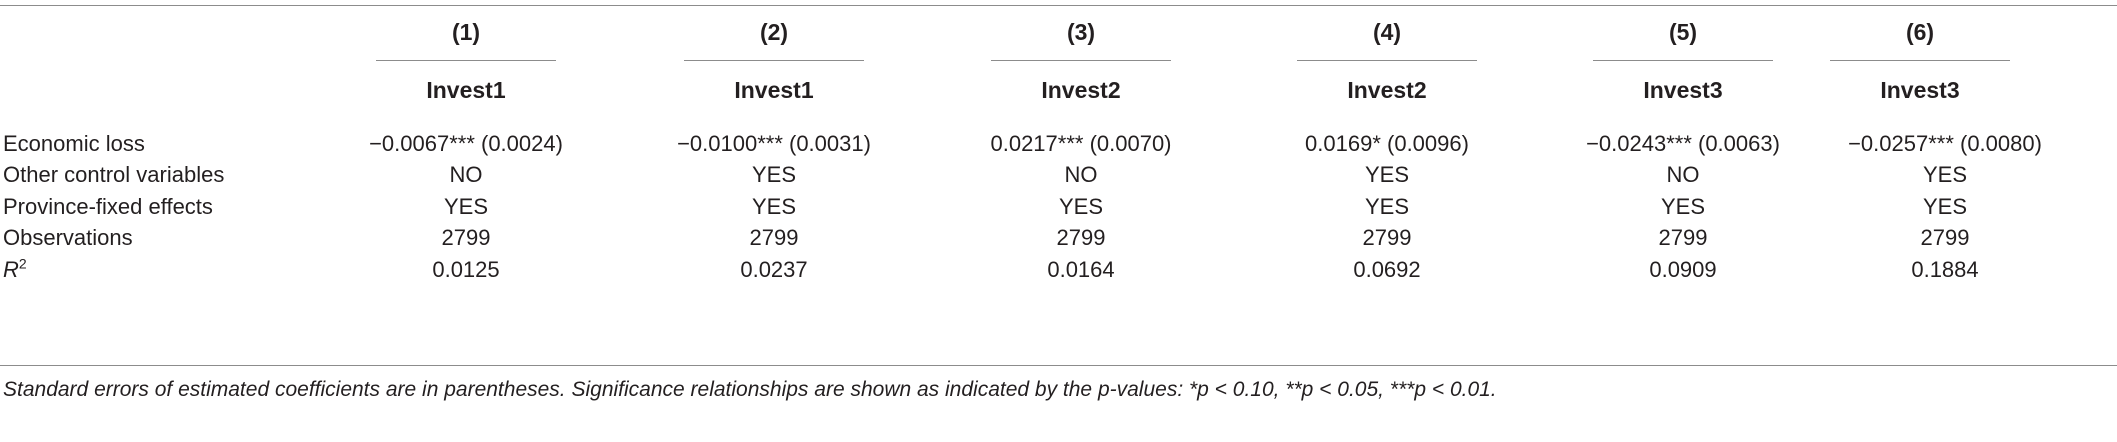  Describe the element at coordinates (1387, 90) in the screenshot. I see `dependent-variable-4: Invest2` at that location.